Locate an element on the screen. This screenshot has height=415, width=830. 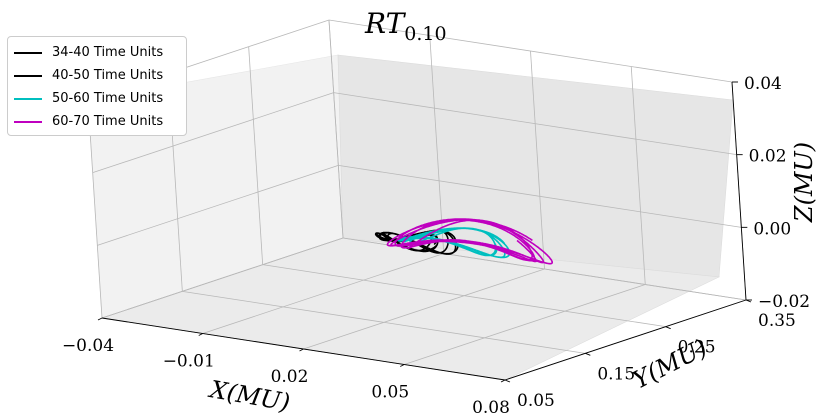
z-tick-label: −0.02 is located at coordinates (784, 302).